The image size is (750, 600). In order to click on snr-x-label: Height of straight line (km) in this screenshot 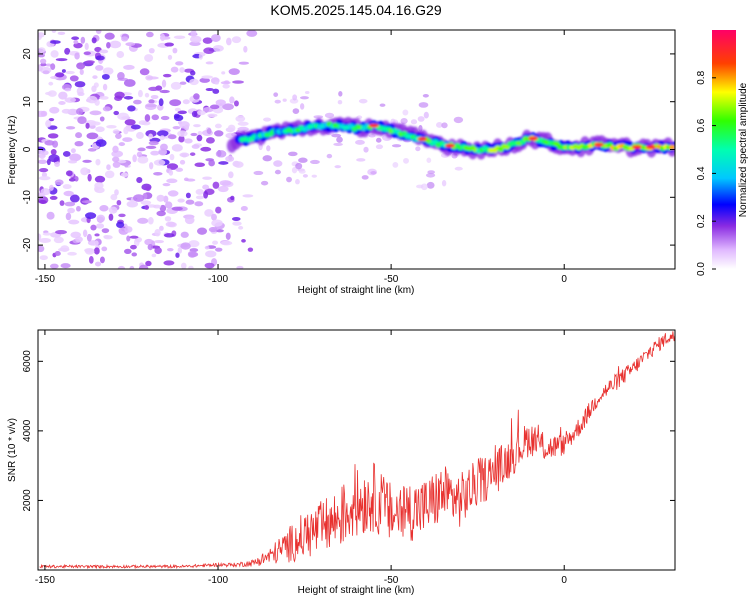, I will do `click(356, 590)`.